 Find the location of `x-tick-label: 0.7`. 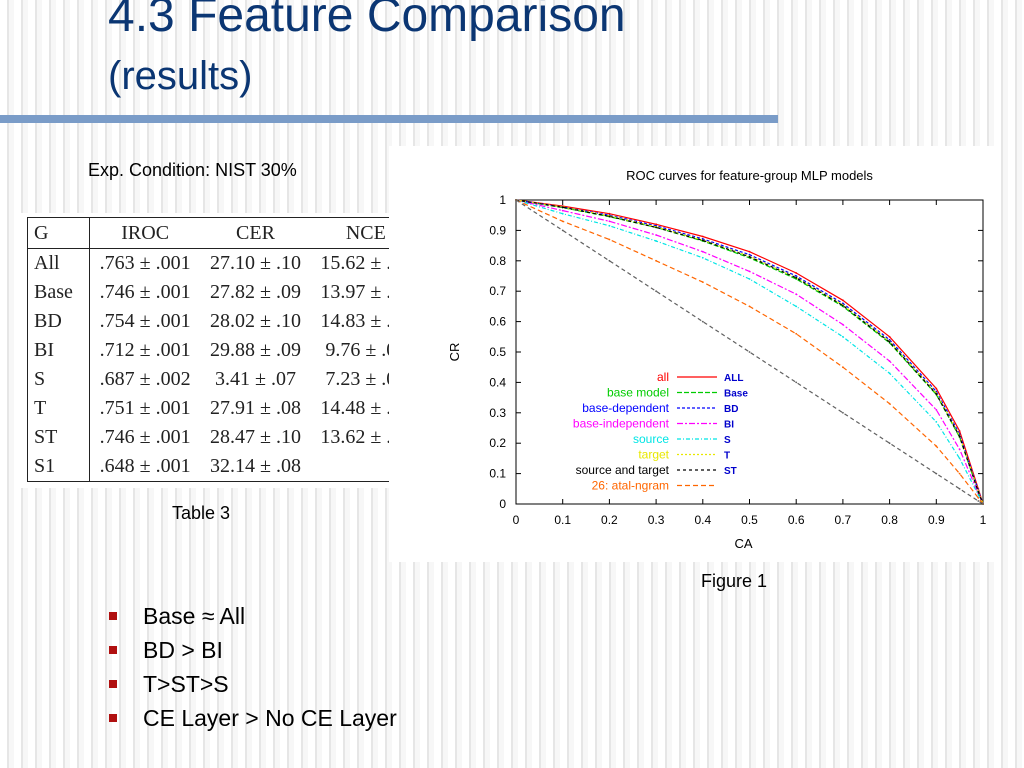

x-tick-label: 0.7 is located at coordinates (843, 520).